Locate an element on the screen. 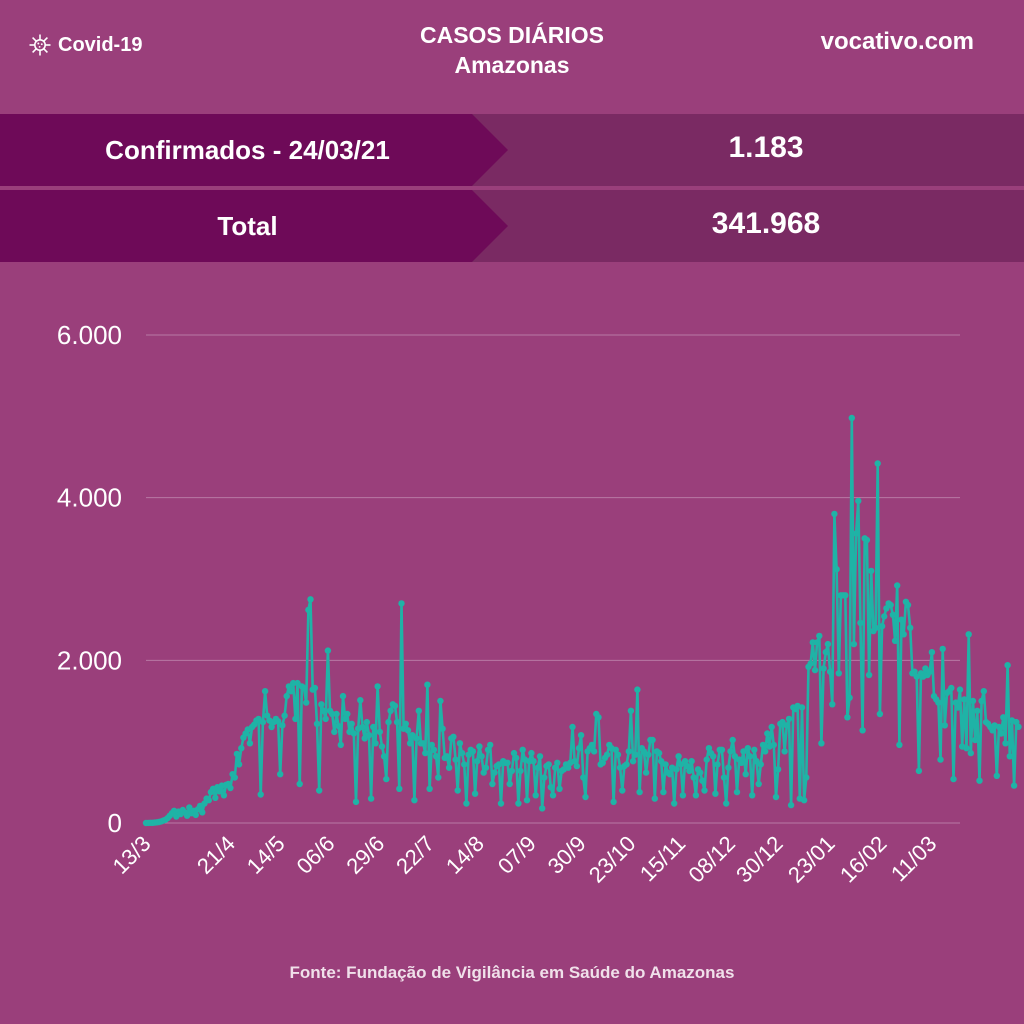 Image resolution: width=1024 pixels, height=1024 pixels. x-tick-label: 23/01 is located at coordinates (811, 859).